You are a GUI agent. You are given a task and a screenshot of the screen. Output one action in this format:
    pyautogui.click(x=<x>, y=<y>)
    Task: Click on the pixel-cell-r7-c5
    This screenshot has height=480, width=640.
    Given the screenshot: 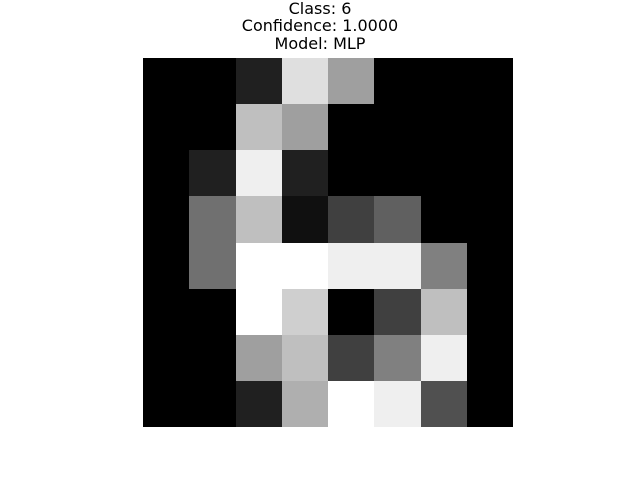 What is the action you would take?
    pyautogui.click(x=397, y=404)
    